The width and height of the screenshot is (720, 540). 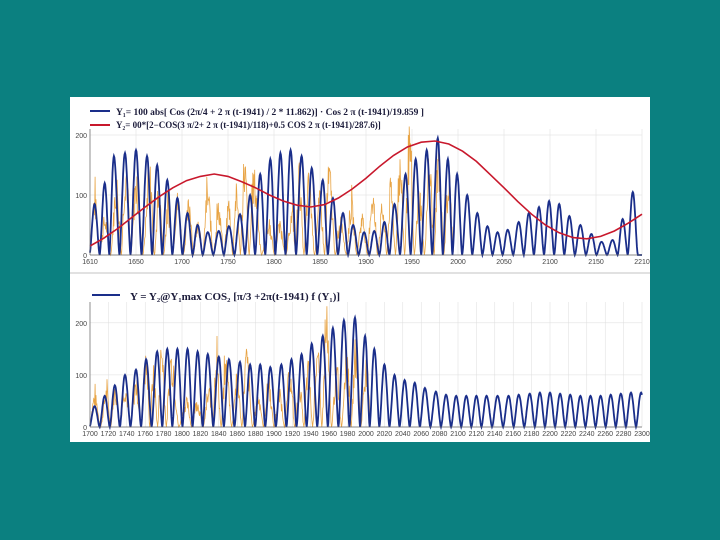 What do you see at coordinates (642, 434) in the screenshot?
I see `x-tick-label: 2300` at bounding box center [642, 434].